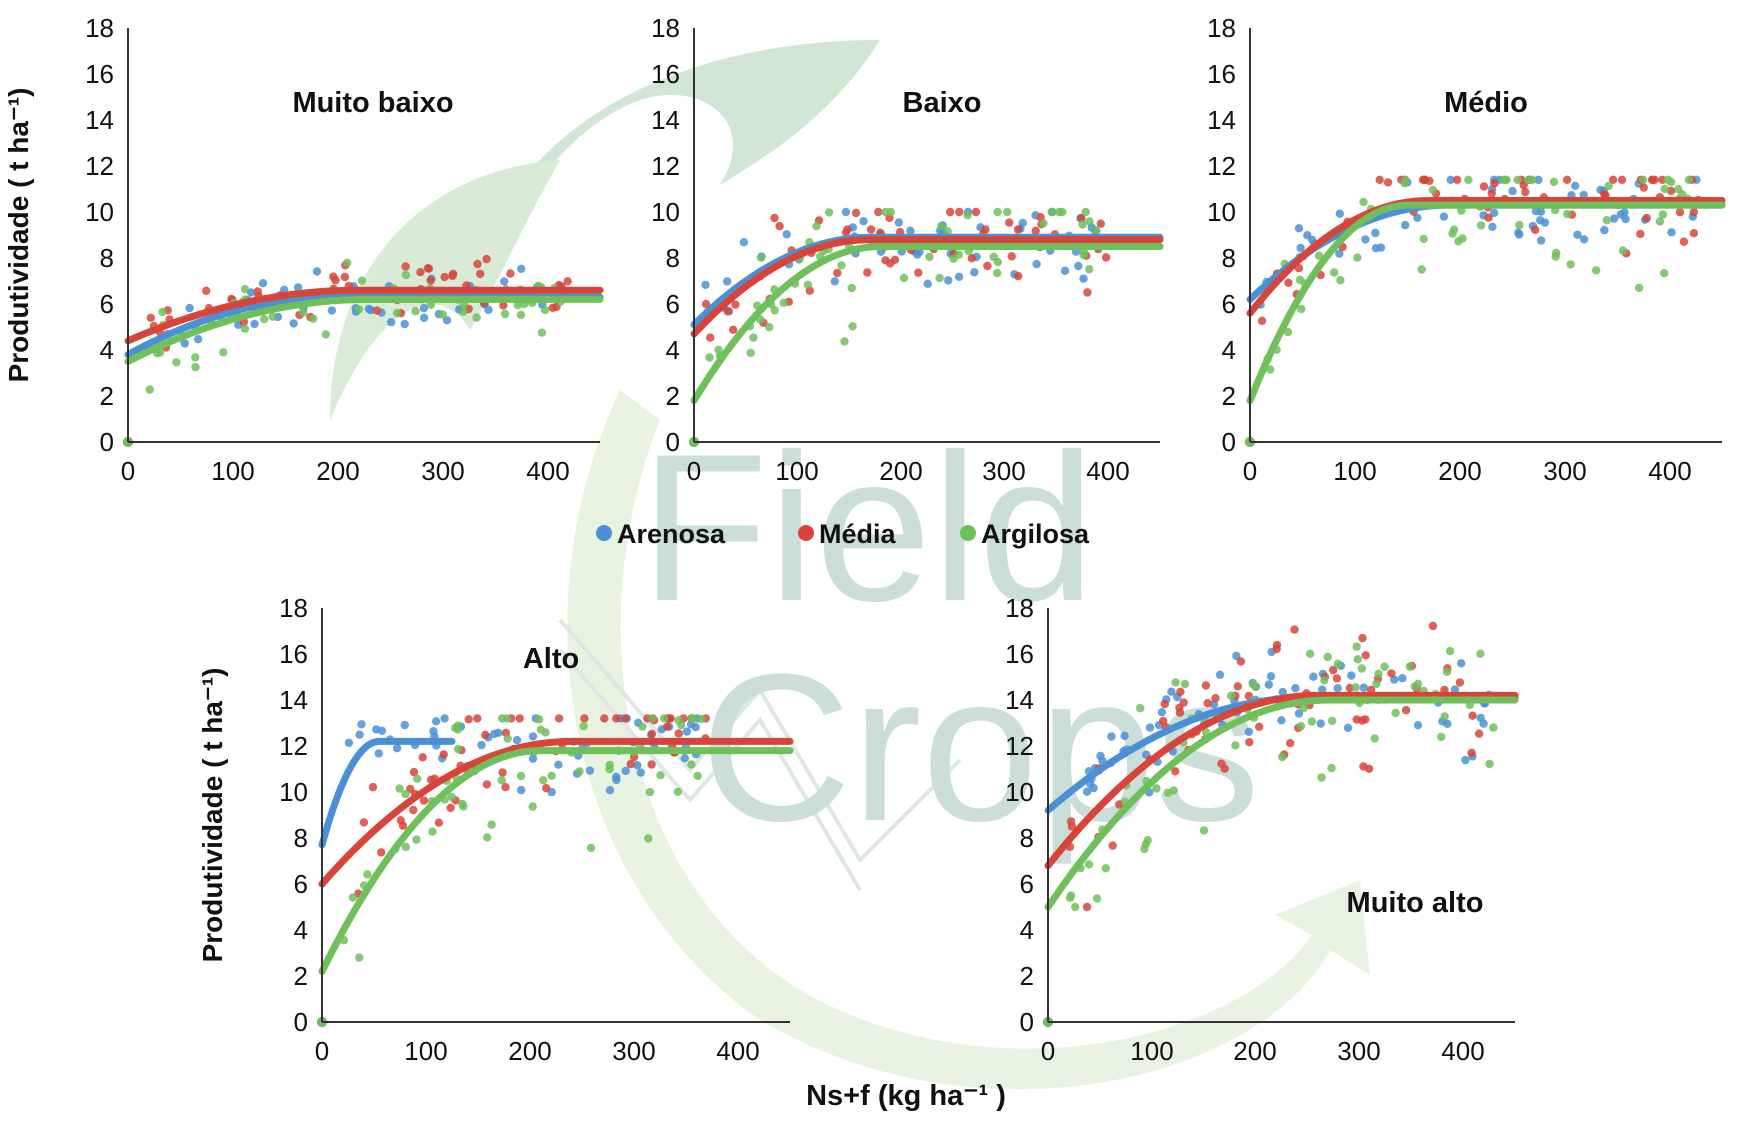 The width and height of the screenshot is (1747, 1126). Describe the element at coordinates (604, 533) in the screenshot. I see `legend-marker-arenosa` at that location.